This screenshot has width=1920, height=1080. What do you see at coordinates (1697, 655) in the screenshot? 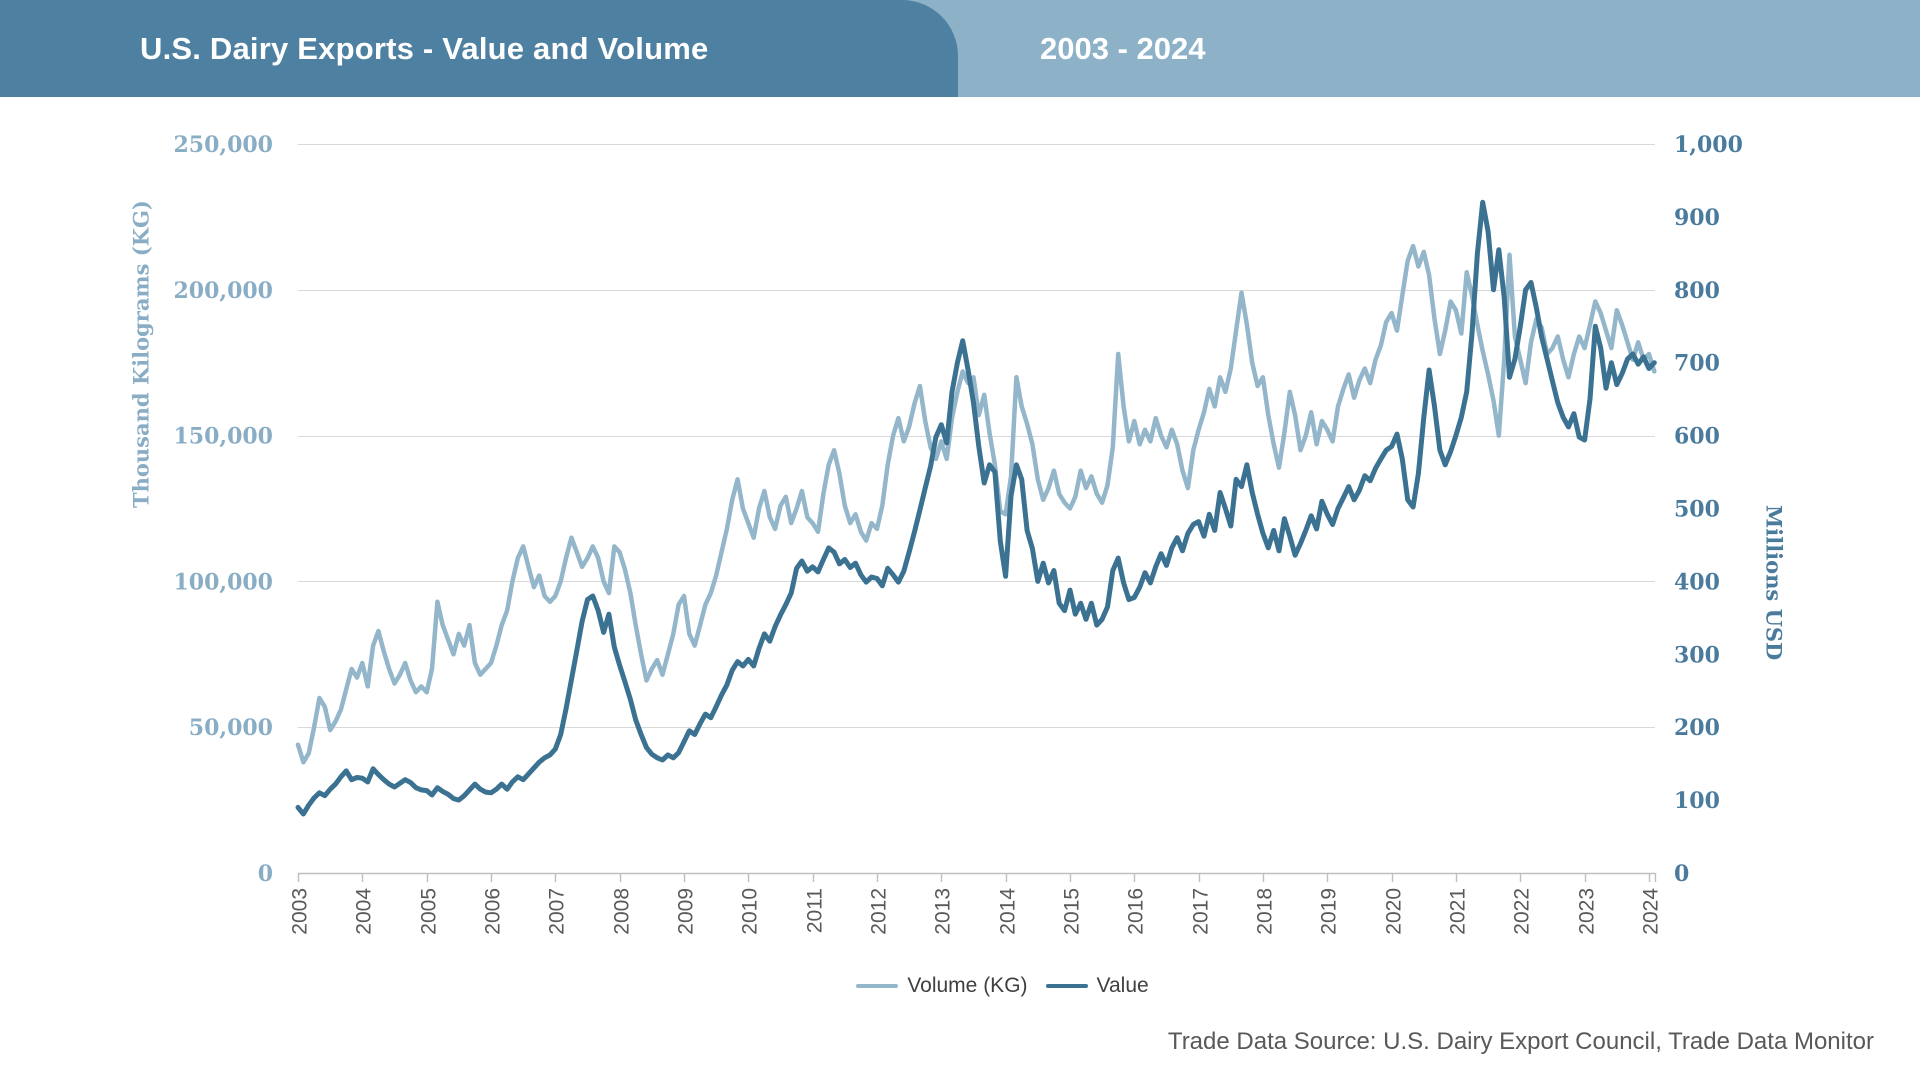
I see `right-axis-tick-label: 300` at bounding box center [1697, 655].